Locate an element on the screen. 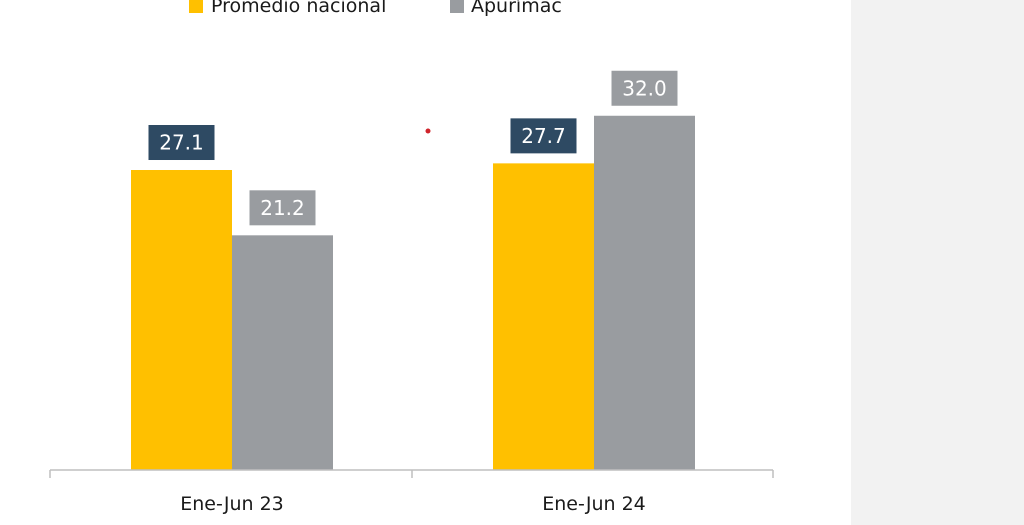  legend-swatch-promedio-nacional is located at coordinates (196, 6).